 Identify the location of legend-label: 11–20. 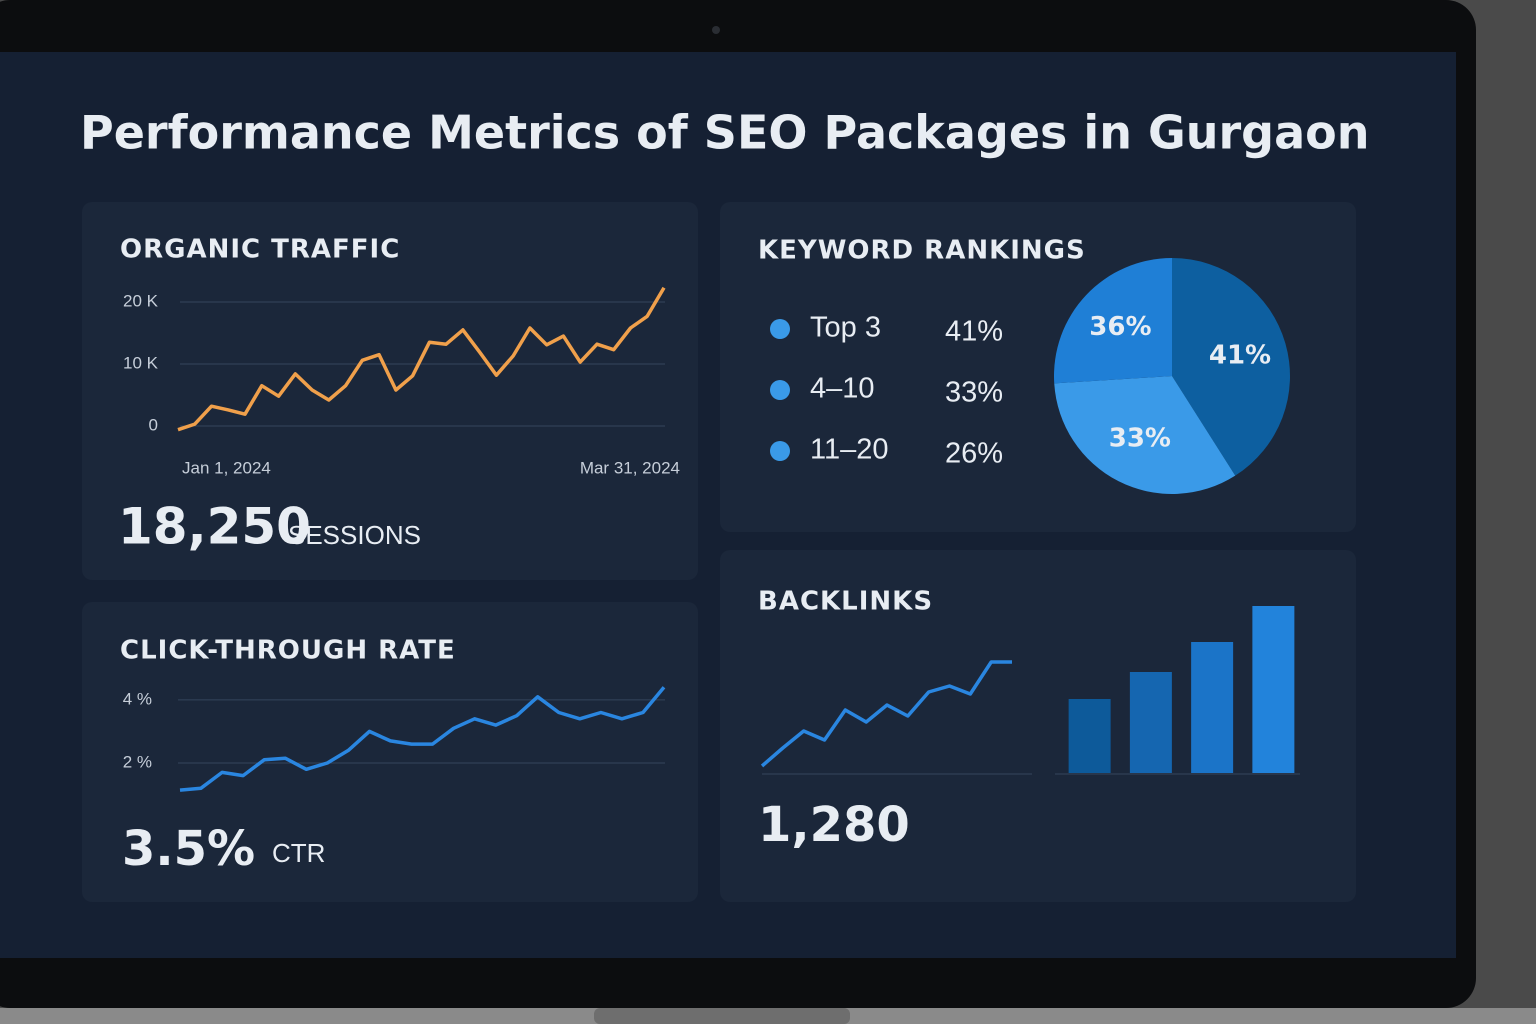
(849, 450).